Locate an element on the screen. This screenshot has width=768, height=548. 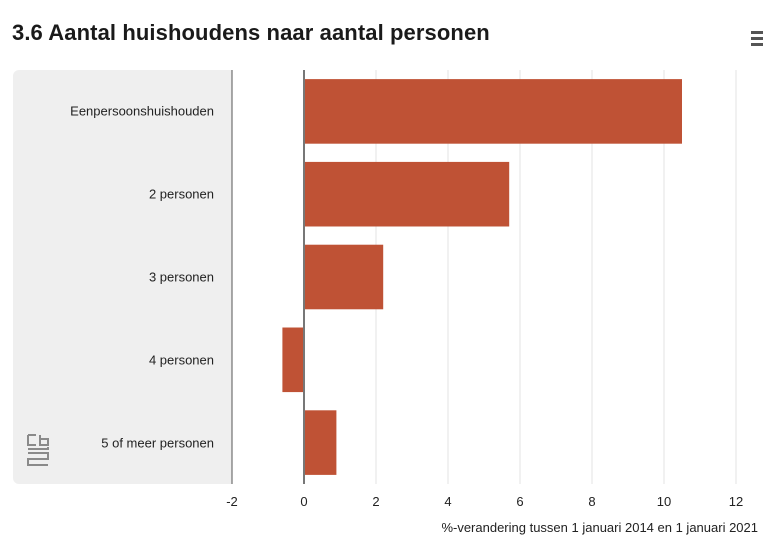
x-tick-label: 12 is located at coordinates (736, 501).